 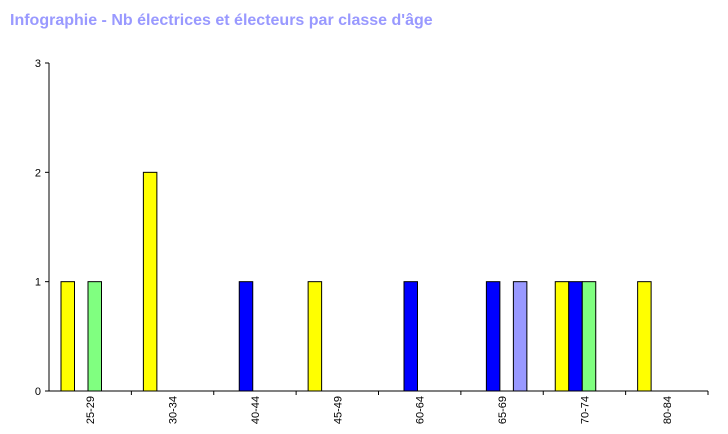 What do you see at coordinates (668, 410) in the screenshot?
I see `x-tick-label: 80-84` at bounding box center [668, 410].